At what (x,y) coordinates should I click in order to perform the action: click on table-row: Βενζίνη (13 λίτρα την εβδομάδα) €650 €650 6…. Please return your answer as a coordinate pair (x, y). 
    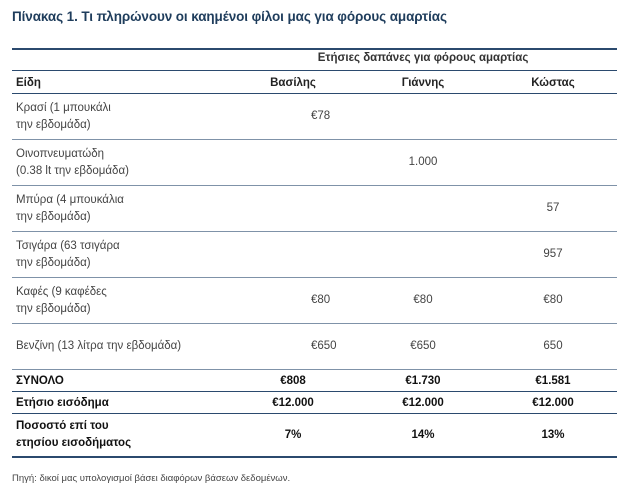
    Looking at the image, I should click on (314, 346).